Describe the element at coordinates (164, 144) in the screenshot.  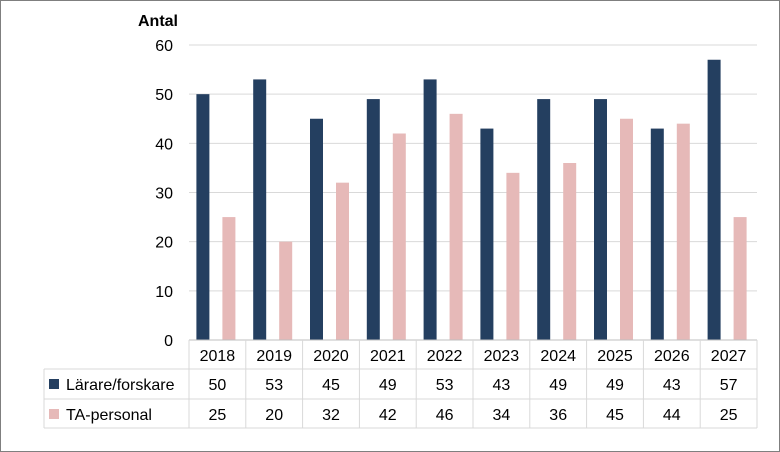
I see `y-tick-label: 40` at that location.